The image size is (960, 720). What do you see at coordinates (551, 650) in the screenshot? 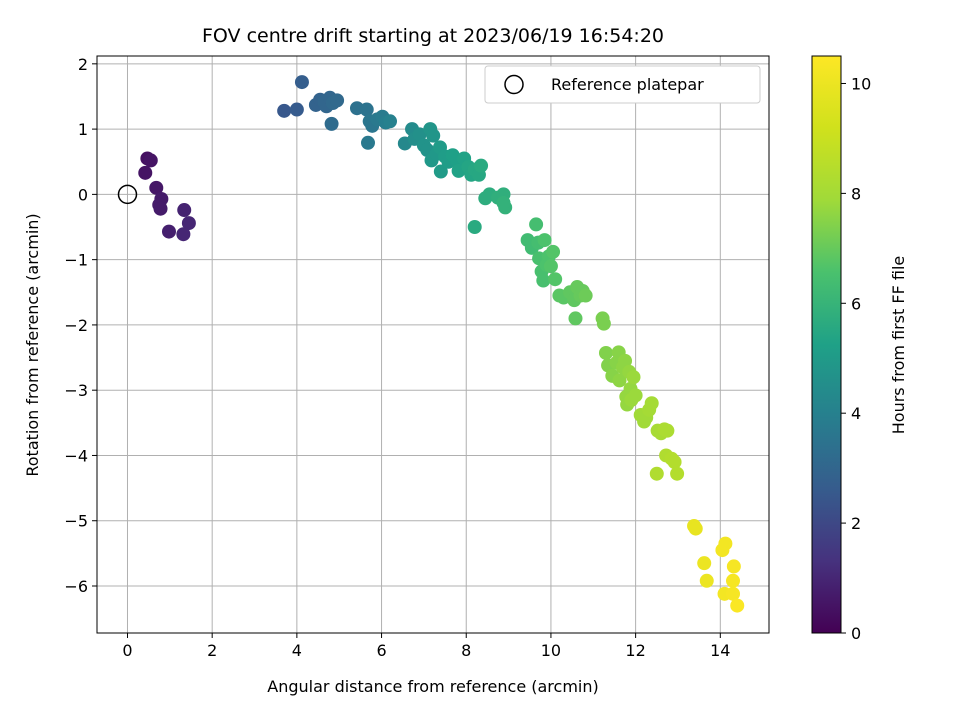
I see `x-tick-label: 10` at bounding box center [551, 650].